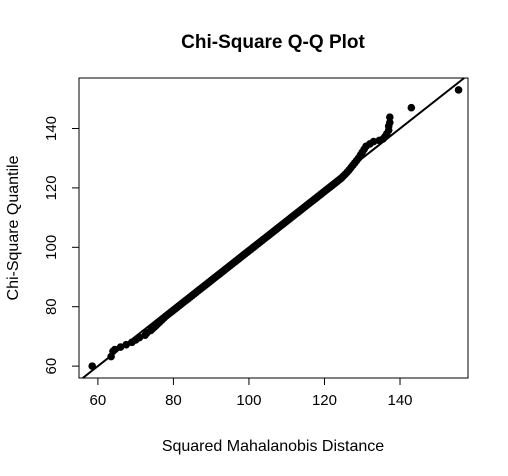  What do you see at coordinates (400, 400) in the screenshot?
I see `x-tick-label: 140` at bounding box center [400, 400].